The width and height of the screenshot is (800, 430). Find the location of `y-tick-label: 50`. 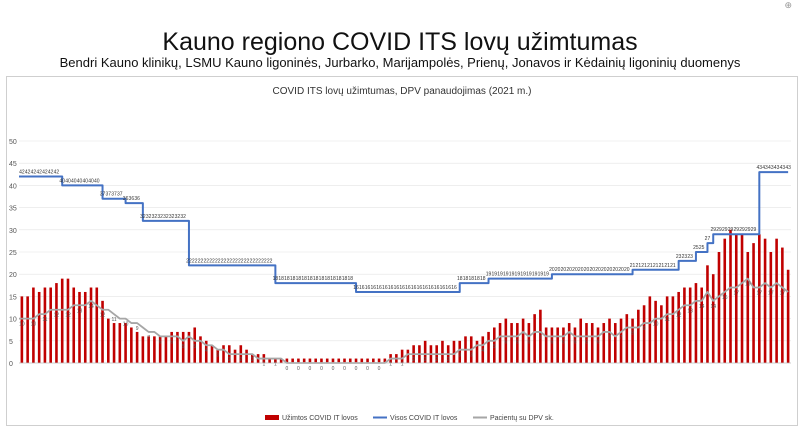

y-tick-label: 50 is located at coordinates (13, 142).